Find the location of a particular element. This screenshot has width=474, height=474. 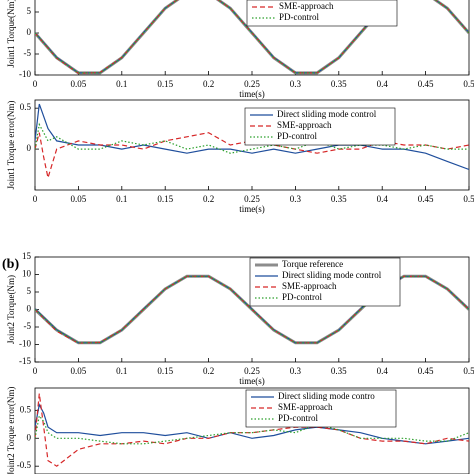

legend-label: Torque reference is located at coordinates (312, 264).